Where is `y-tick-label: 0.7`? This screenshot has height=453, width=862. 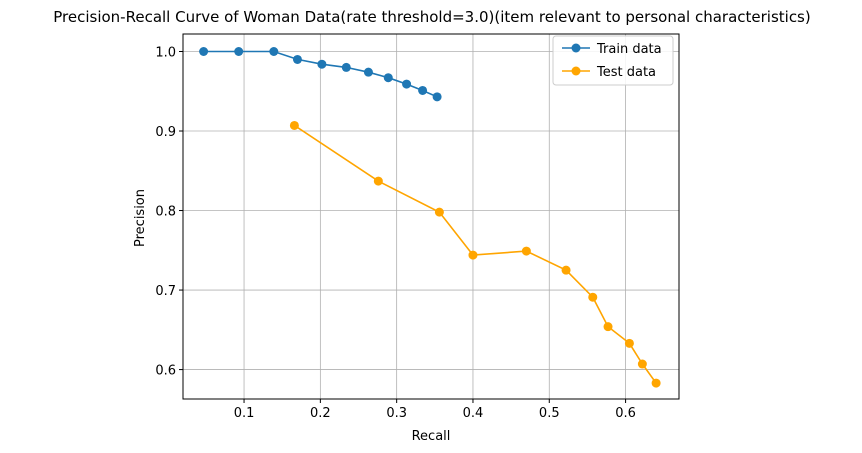
y-tick-label: 0.7 is located at coordinates (165, 291).